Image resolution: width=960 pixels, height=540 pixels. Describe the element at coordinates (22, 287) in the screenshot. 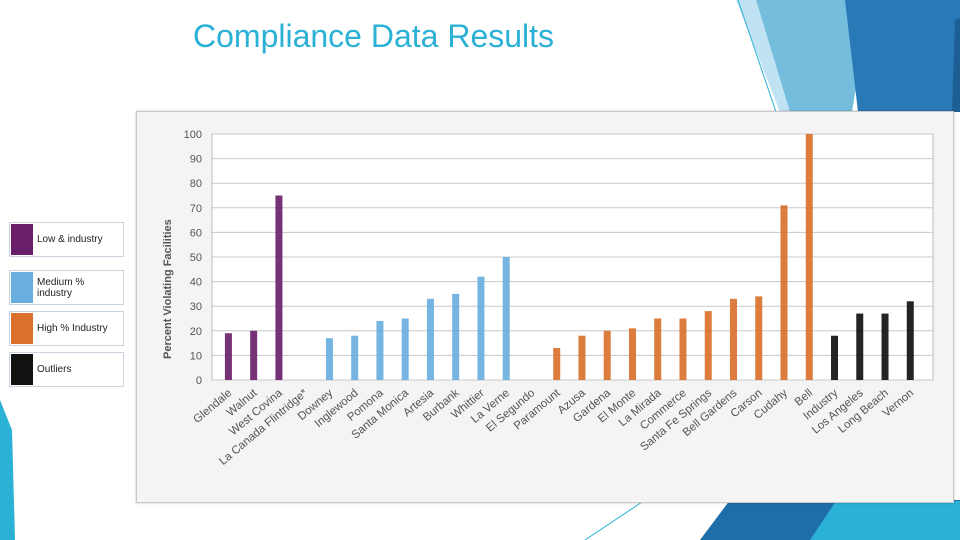

I see `legend-swatch-medium-industry` at that location.